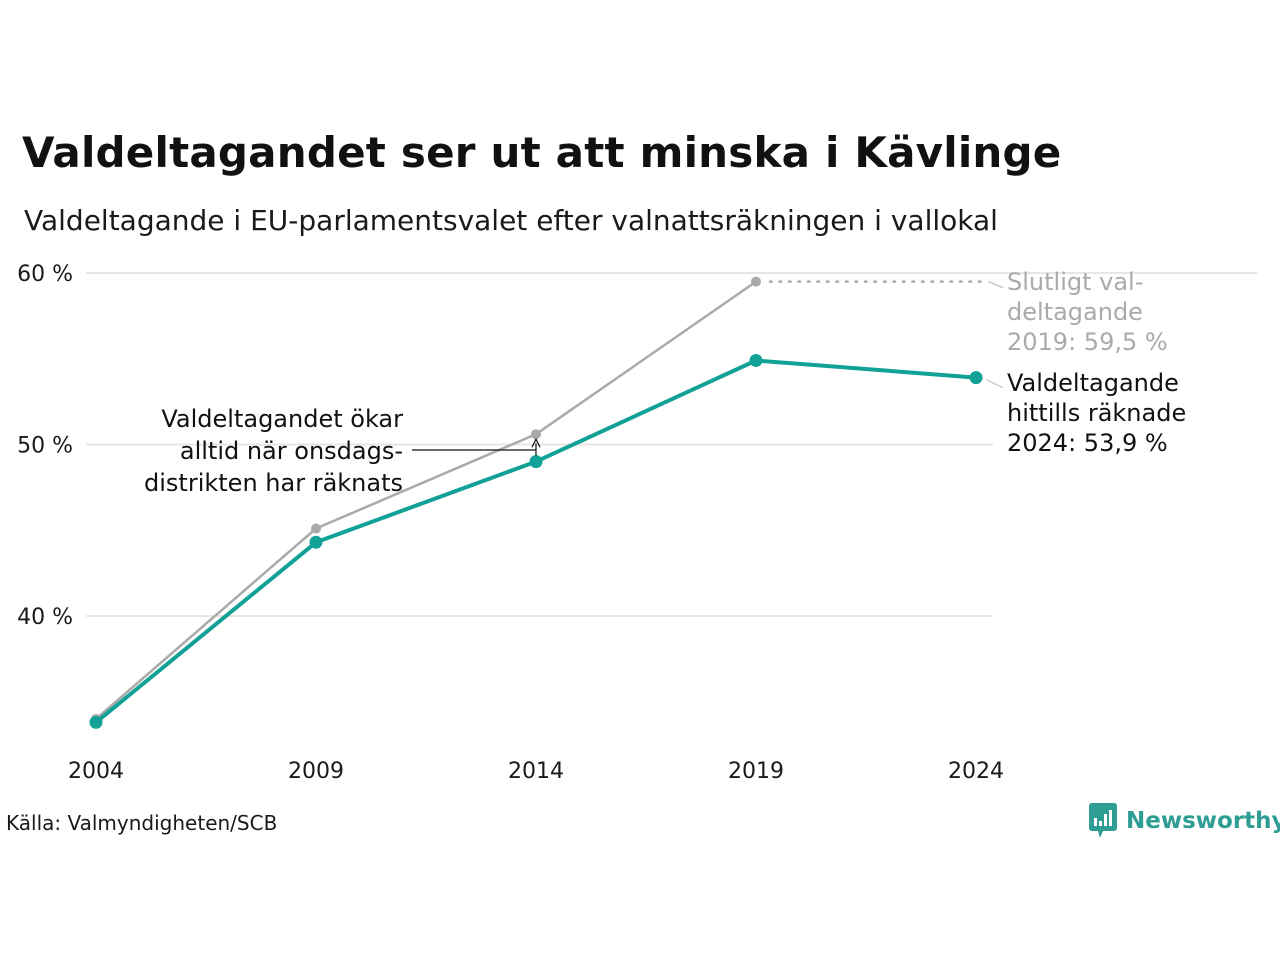  What do you see at coordinates (976, 771) in the screenshot?
I see `x-tick-label: 2024` at bounding box center [976, 771].